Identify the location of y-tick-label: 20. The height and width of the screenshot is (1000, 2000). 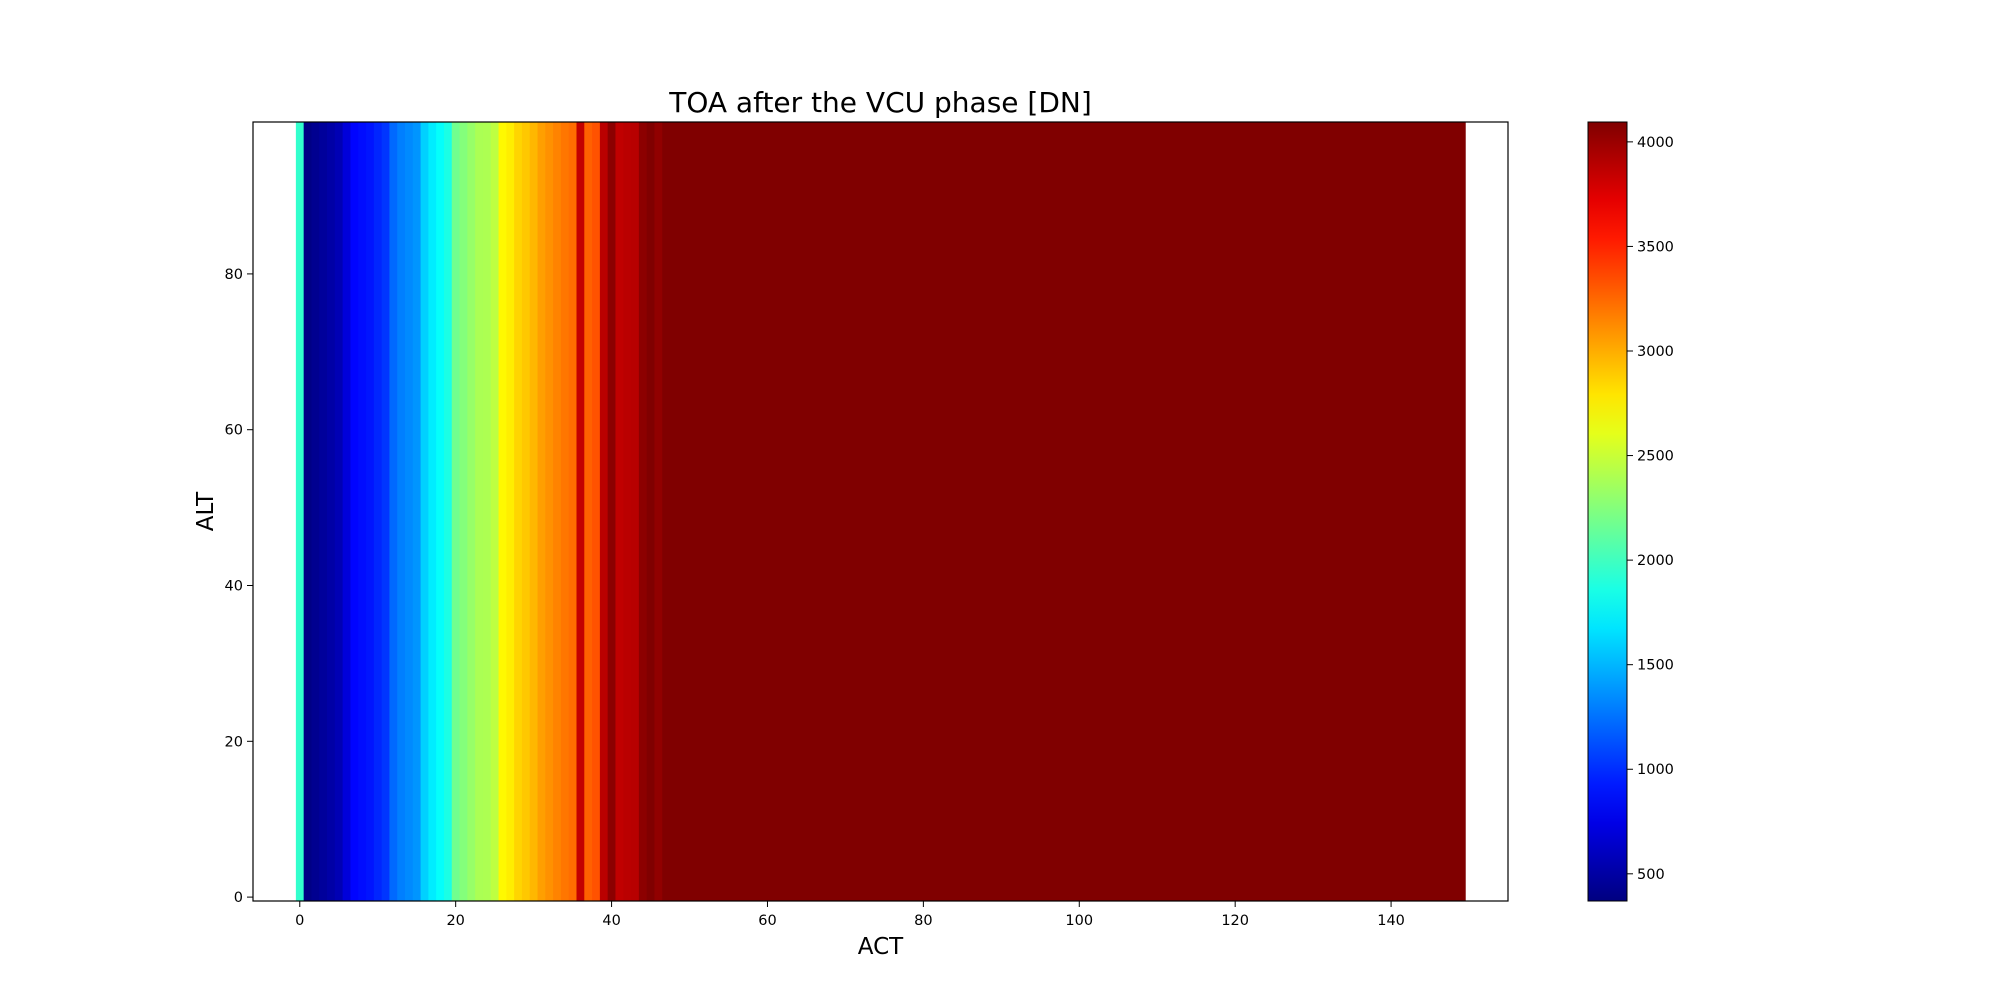
(234, 742).